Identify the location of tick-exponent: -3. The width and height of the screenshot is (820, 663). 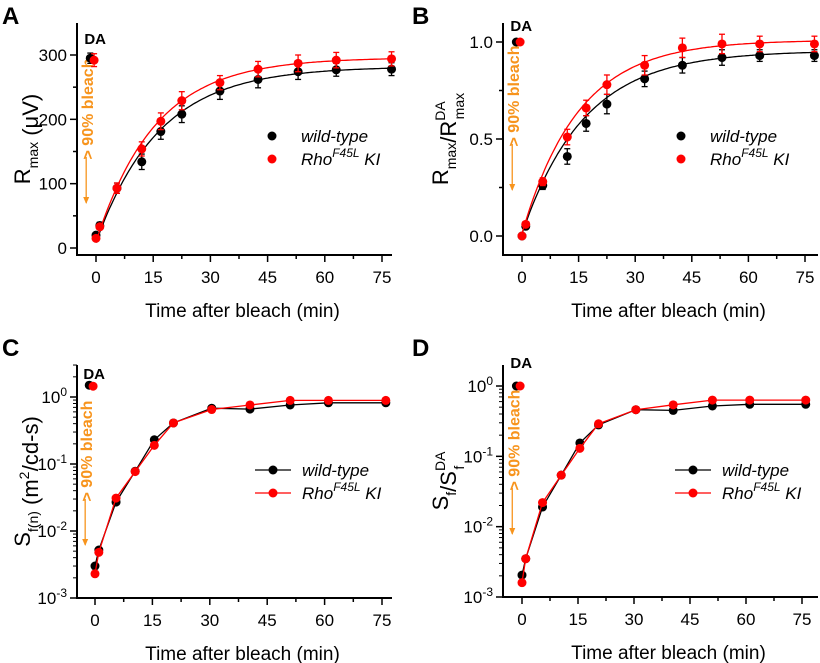
(487, 592).